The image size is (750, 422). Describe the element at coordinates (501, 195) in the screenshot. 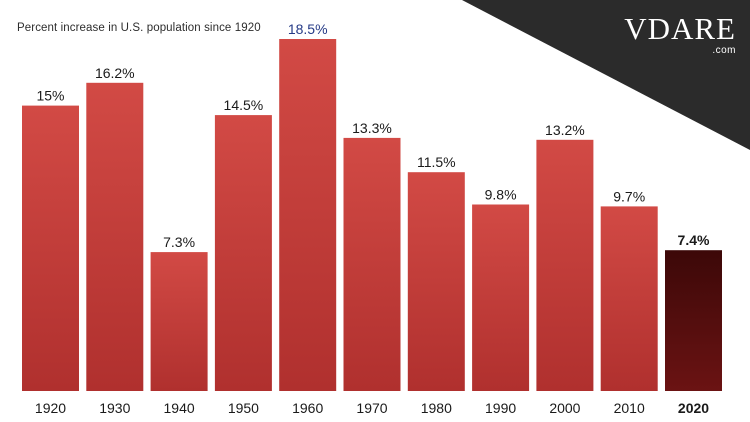

I see `value-label-1990: 9.8%` at that location.